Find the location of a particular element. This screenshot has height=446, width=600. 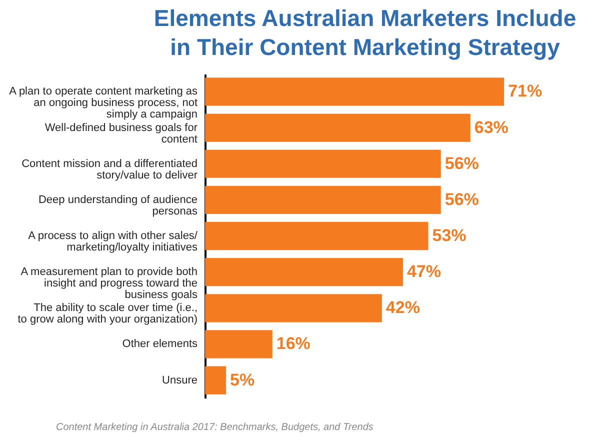

chart-title: Elements Australian Marketers Include in Their Content Marketing Strategy is located at coordinates (365, 32).